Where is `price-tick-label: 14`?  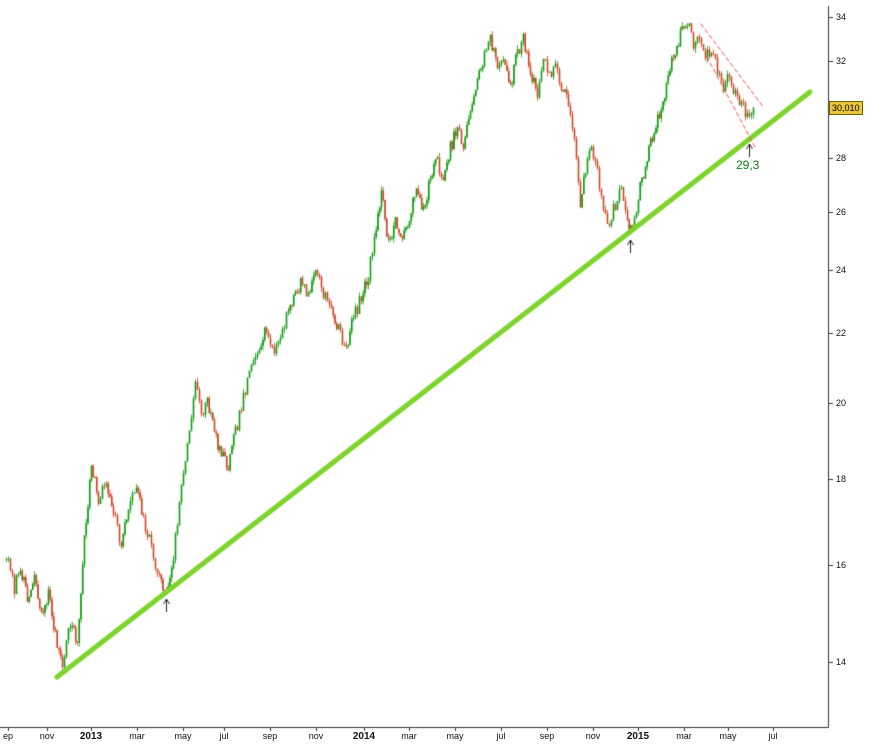 price-tick-label: 14 is located at coordinates (841, 662).